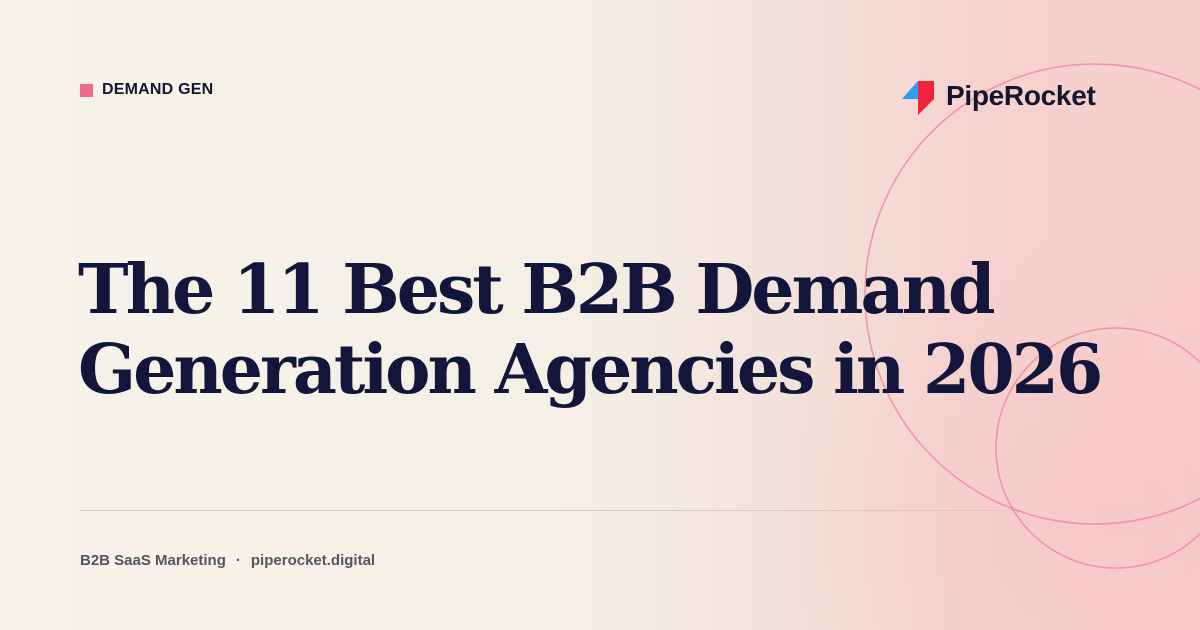 This screenshot has height=630, width=1200. What do you see at coordinates (158, 89) in the screenshot?
I see `category-label: DEMAND GEN` at bounding box center [158, 89].